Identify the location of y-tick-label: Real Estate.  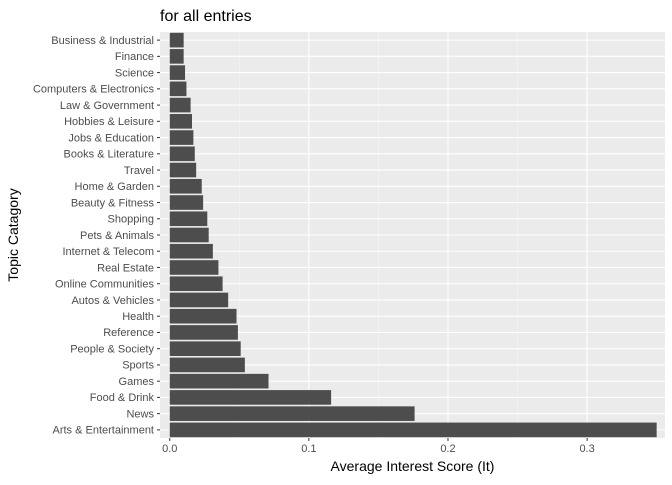
(125, 268).